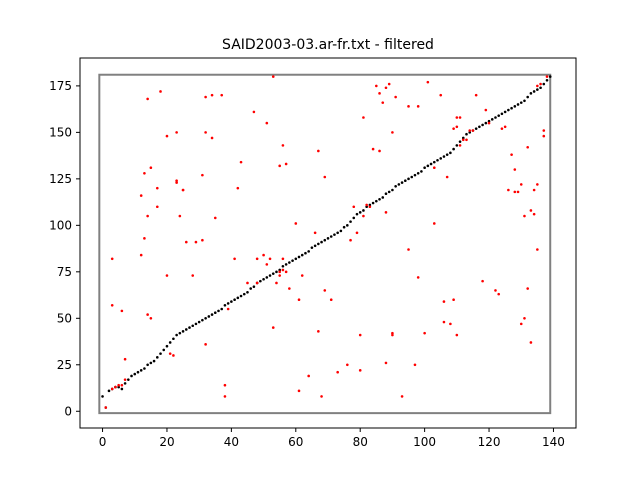 This screenshot has width=640, height=480. What do you see at coordinates (553, 442) in the screenshot?
I see `x-tick-label: 140` at bounding box center [553, 442].